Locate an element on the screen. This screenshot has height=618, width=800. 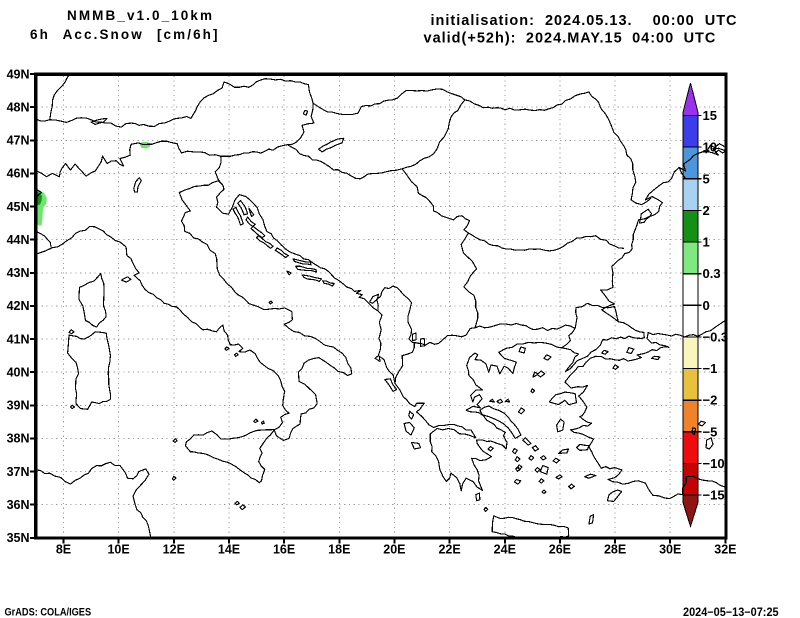
svg-text: 14E is located at coordinates (229, 550).